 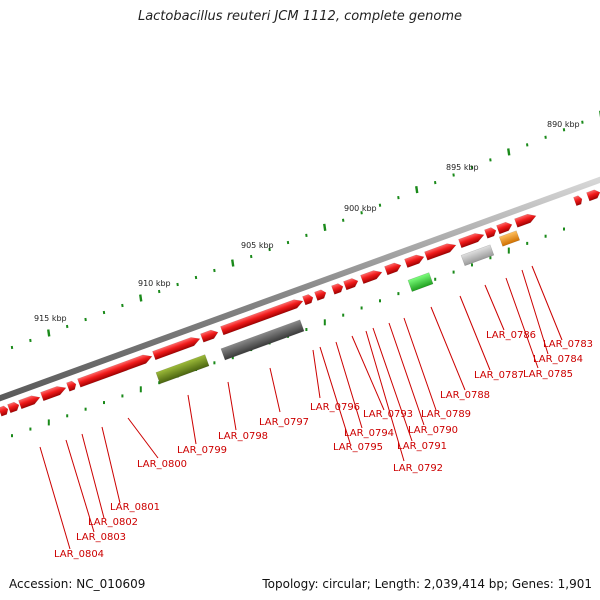 I want to click on gene-label: LAR_0803, so click(x=101, y=537).